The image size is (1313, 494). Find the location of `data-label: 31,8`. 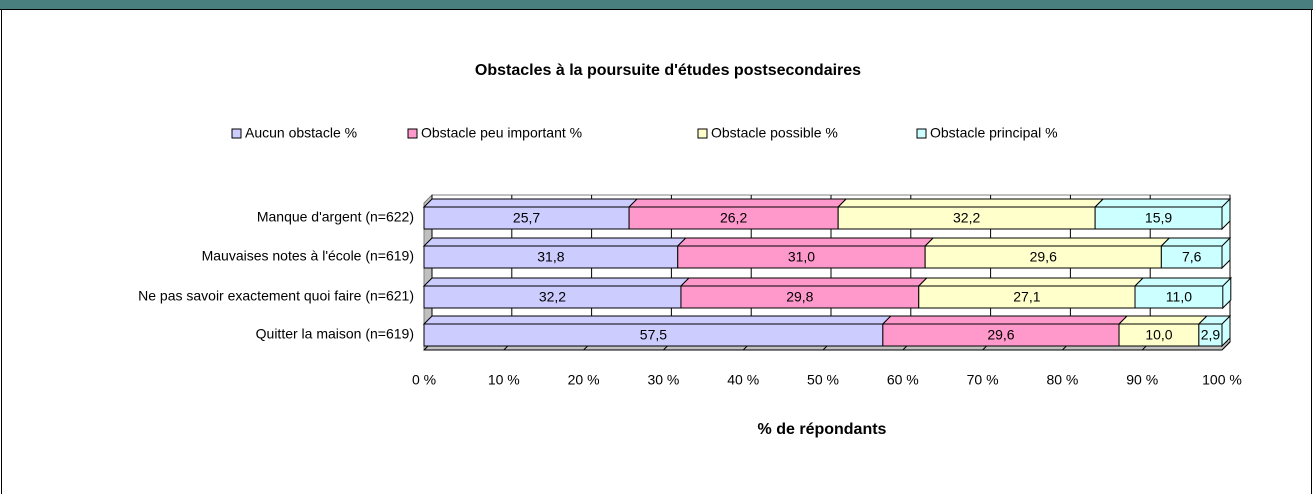

data-label: 31,8 is located at coordinates (550, 257).